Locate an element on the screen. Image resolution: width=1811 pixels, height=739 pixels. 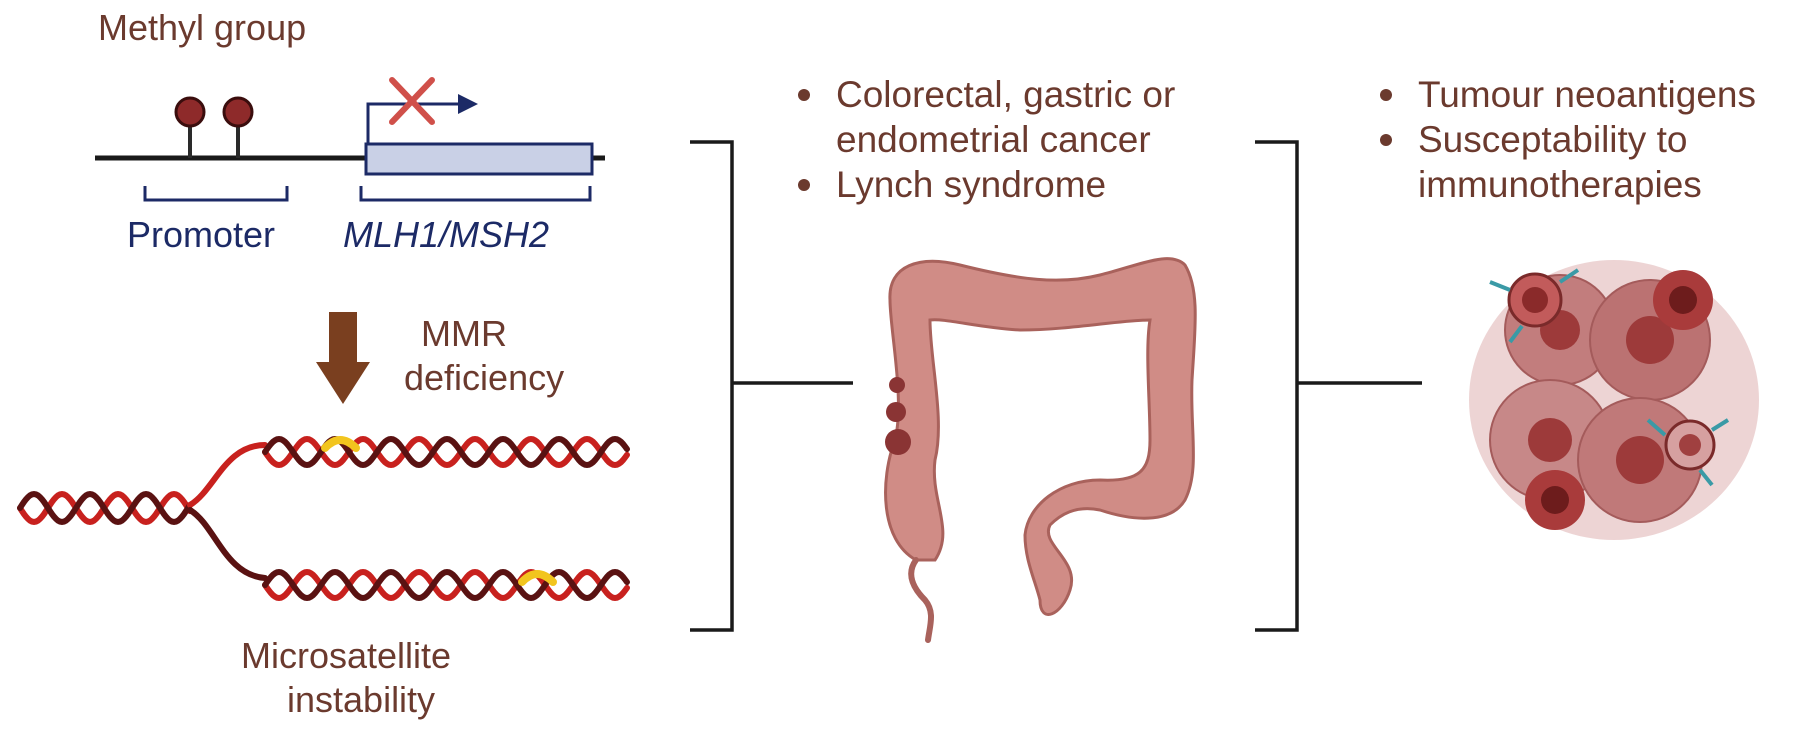
mmr-label-line2: deficiency is located at coordinates (484, 377).